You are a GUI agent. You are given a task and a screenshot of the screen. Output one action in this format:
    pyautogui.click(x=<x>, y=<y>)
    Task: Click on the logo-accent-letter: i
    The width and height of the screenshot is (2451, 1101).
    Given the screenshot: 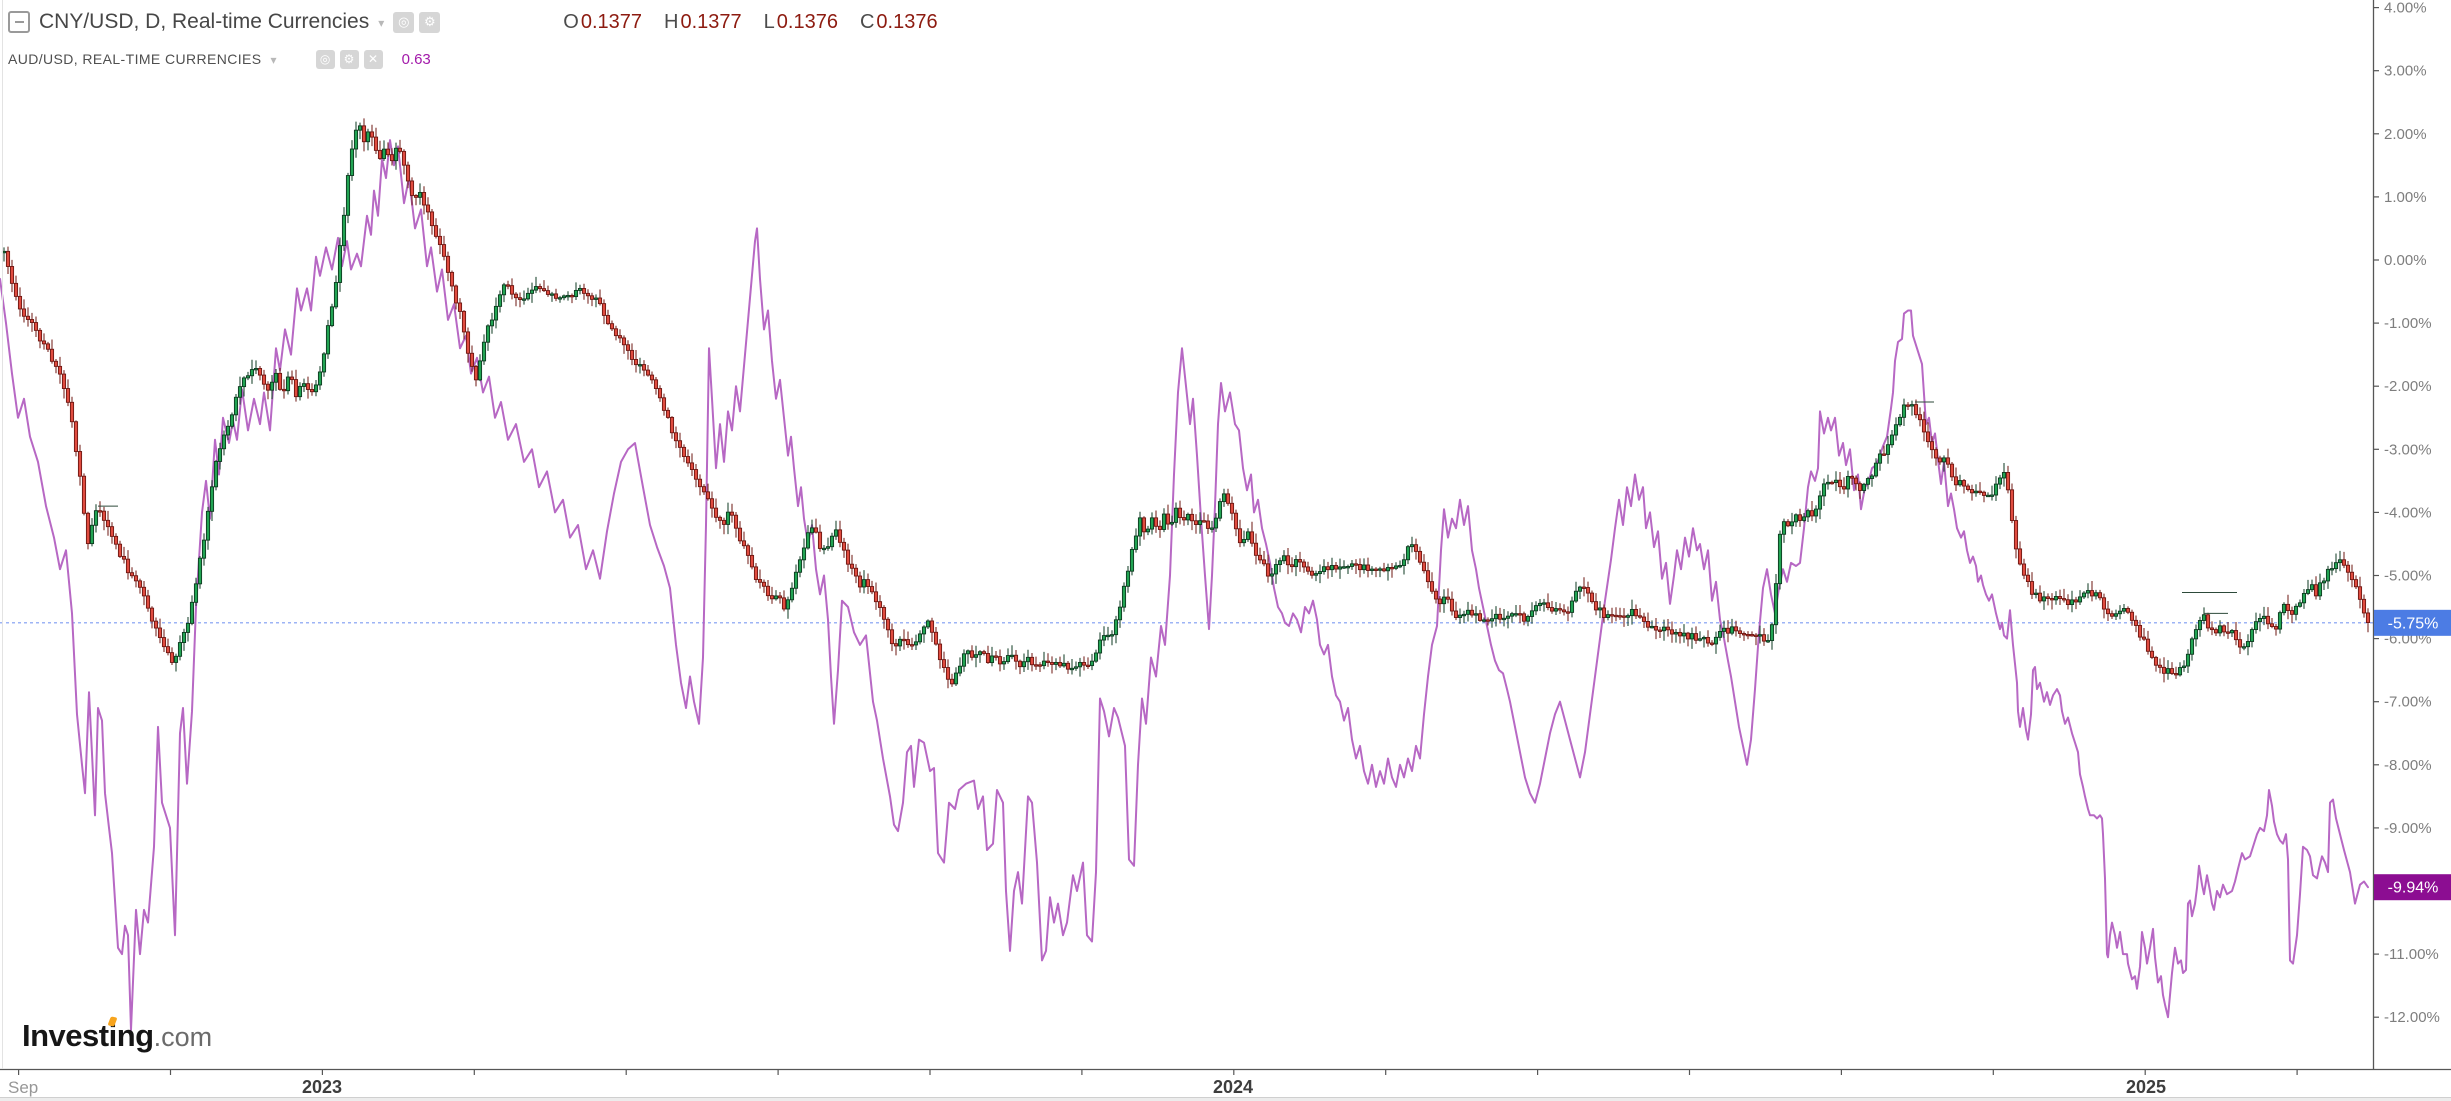 What is the action you would take?
    pyautogui.click(x=113, y=1035)
    